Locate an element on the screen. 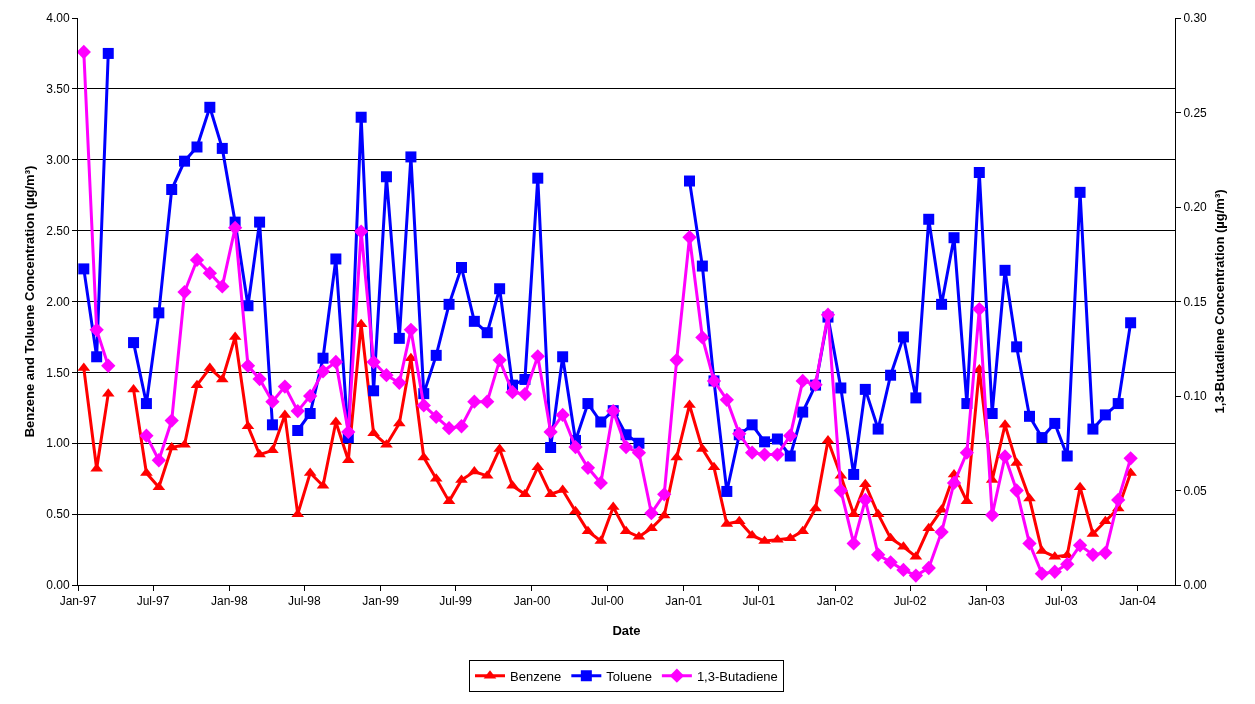 This screenshot has width=1255, height=704. y2-tick-label: 0.30 is located at coordinates (1195, 18).